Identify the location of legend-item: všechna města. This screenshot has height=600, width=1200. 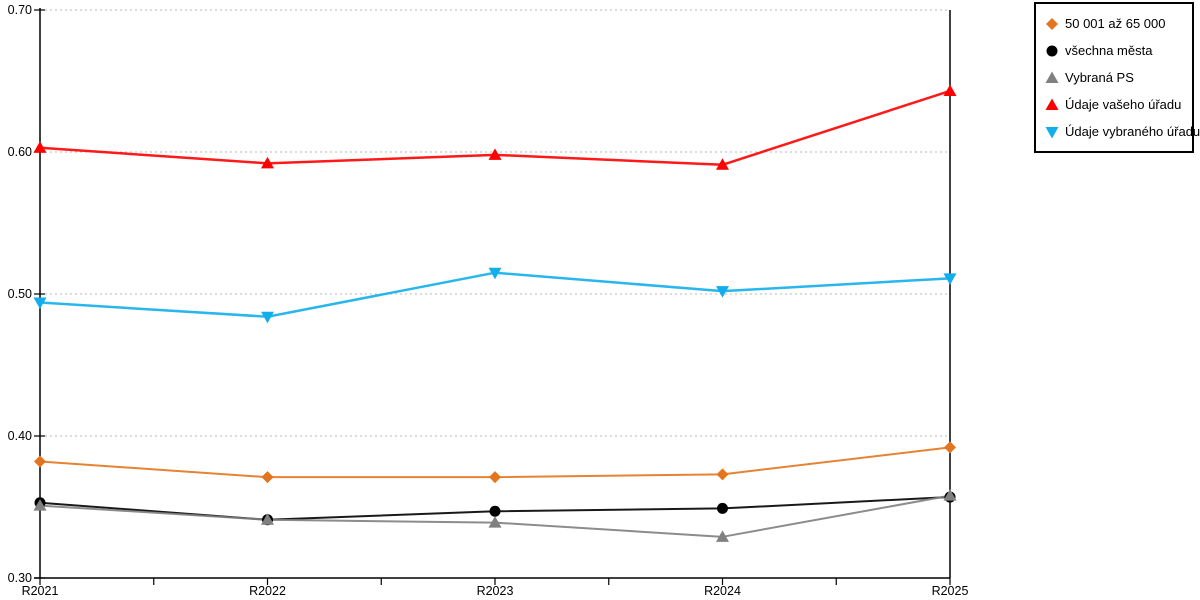
(1115, 50).